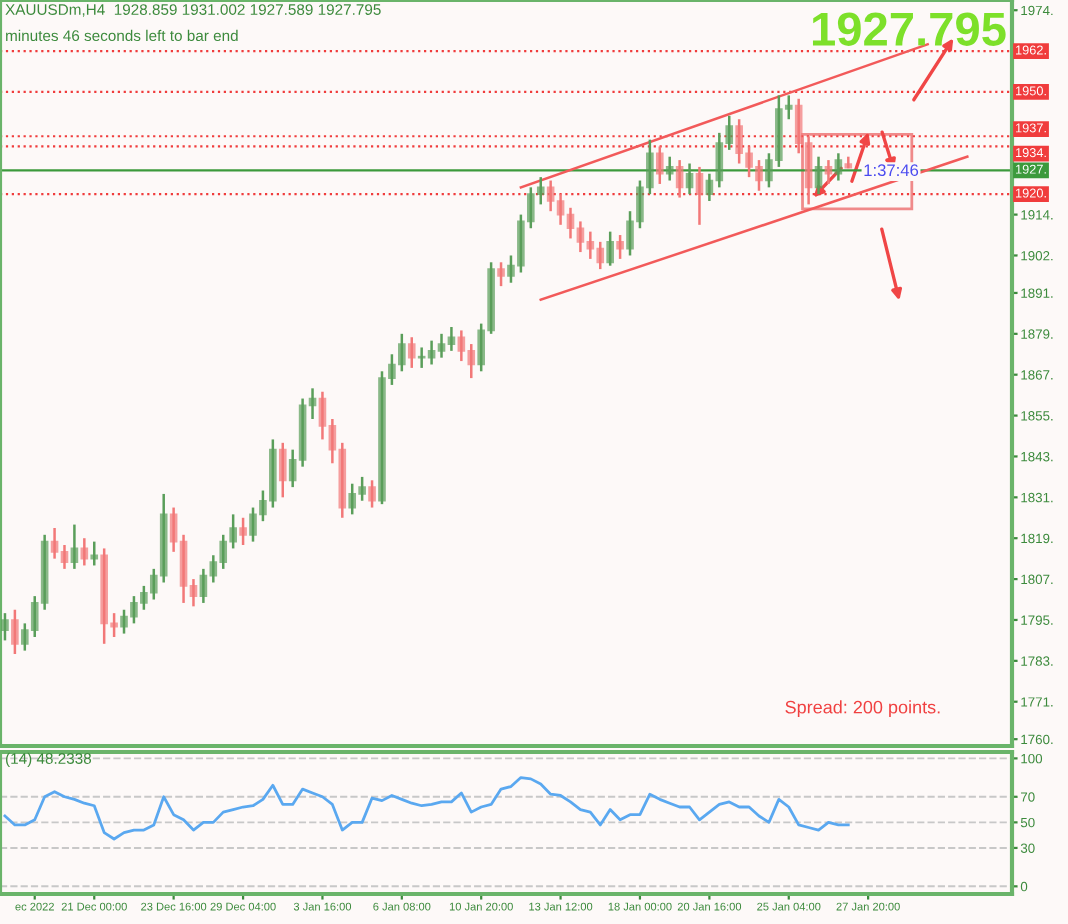  I want to click on line-series, so click(426, 808).